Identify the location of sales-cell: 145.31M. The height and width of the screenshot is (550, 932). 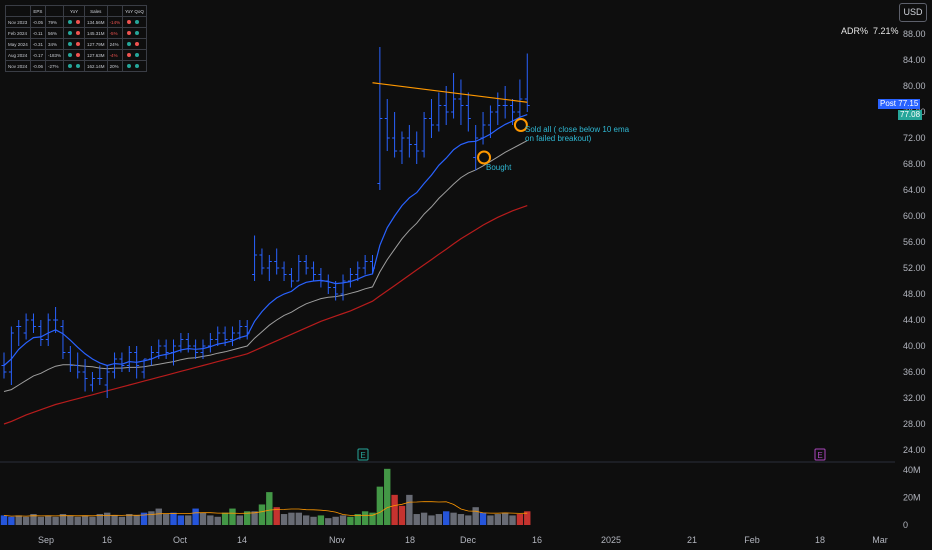
(96, 33).